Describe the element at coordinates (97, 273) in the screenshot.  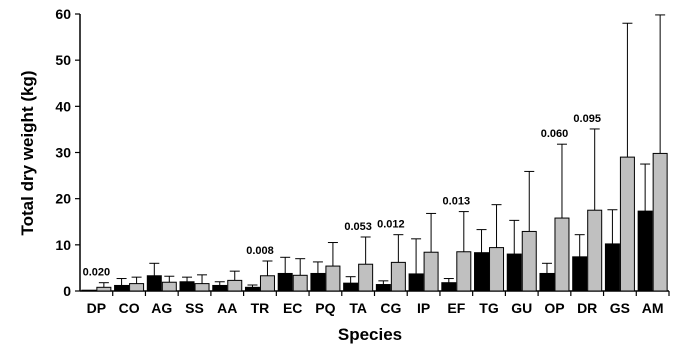
I see `p-value-label: 0.020` at that location.